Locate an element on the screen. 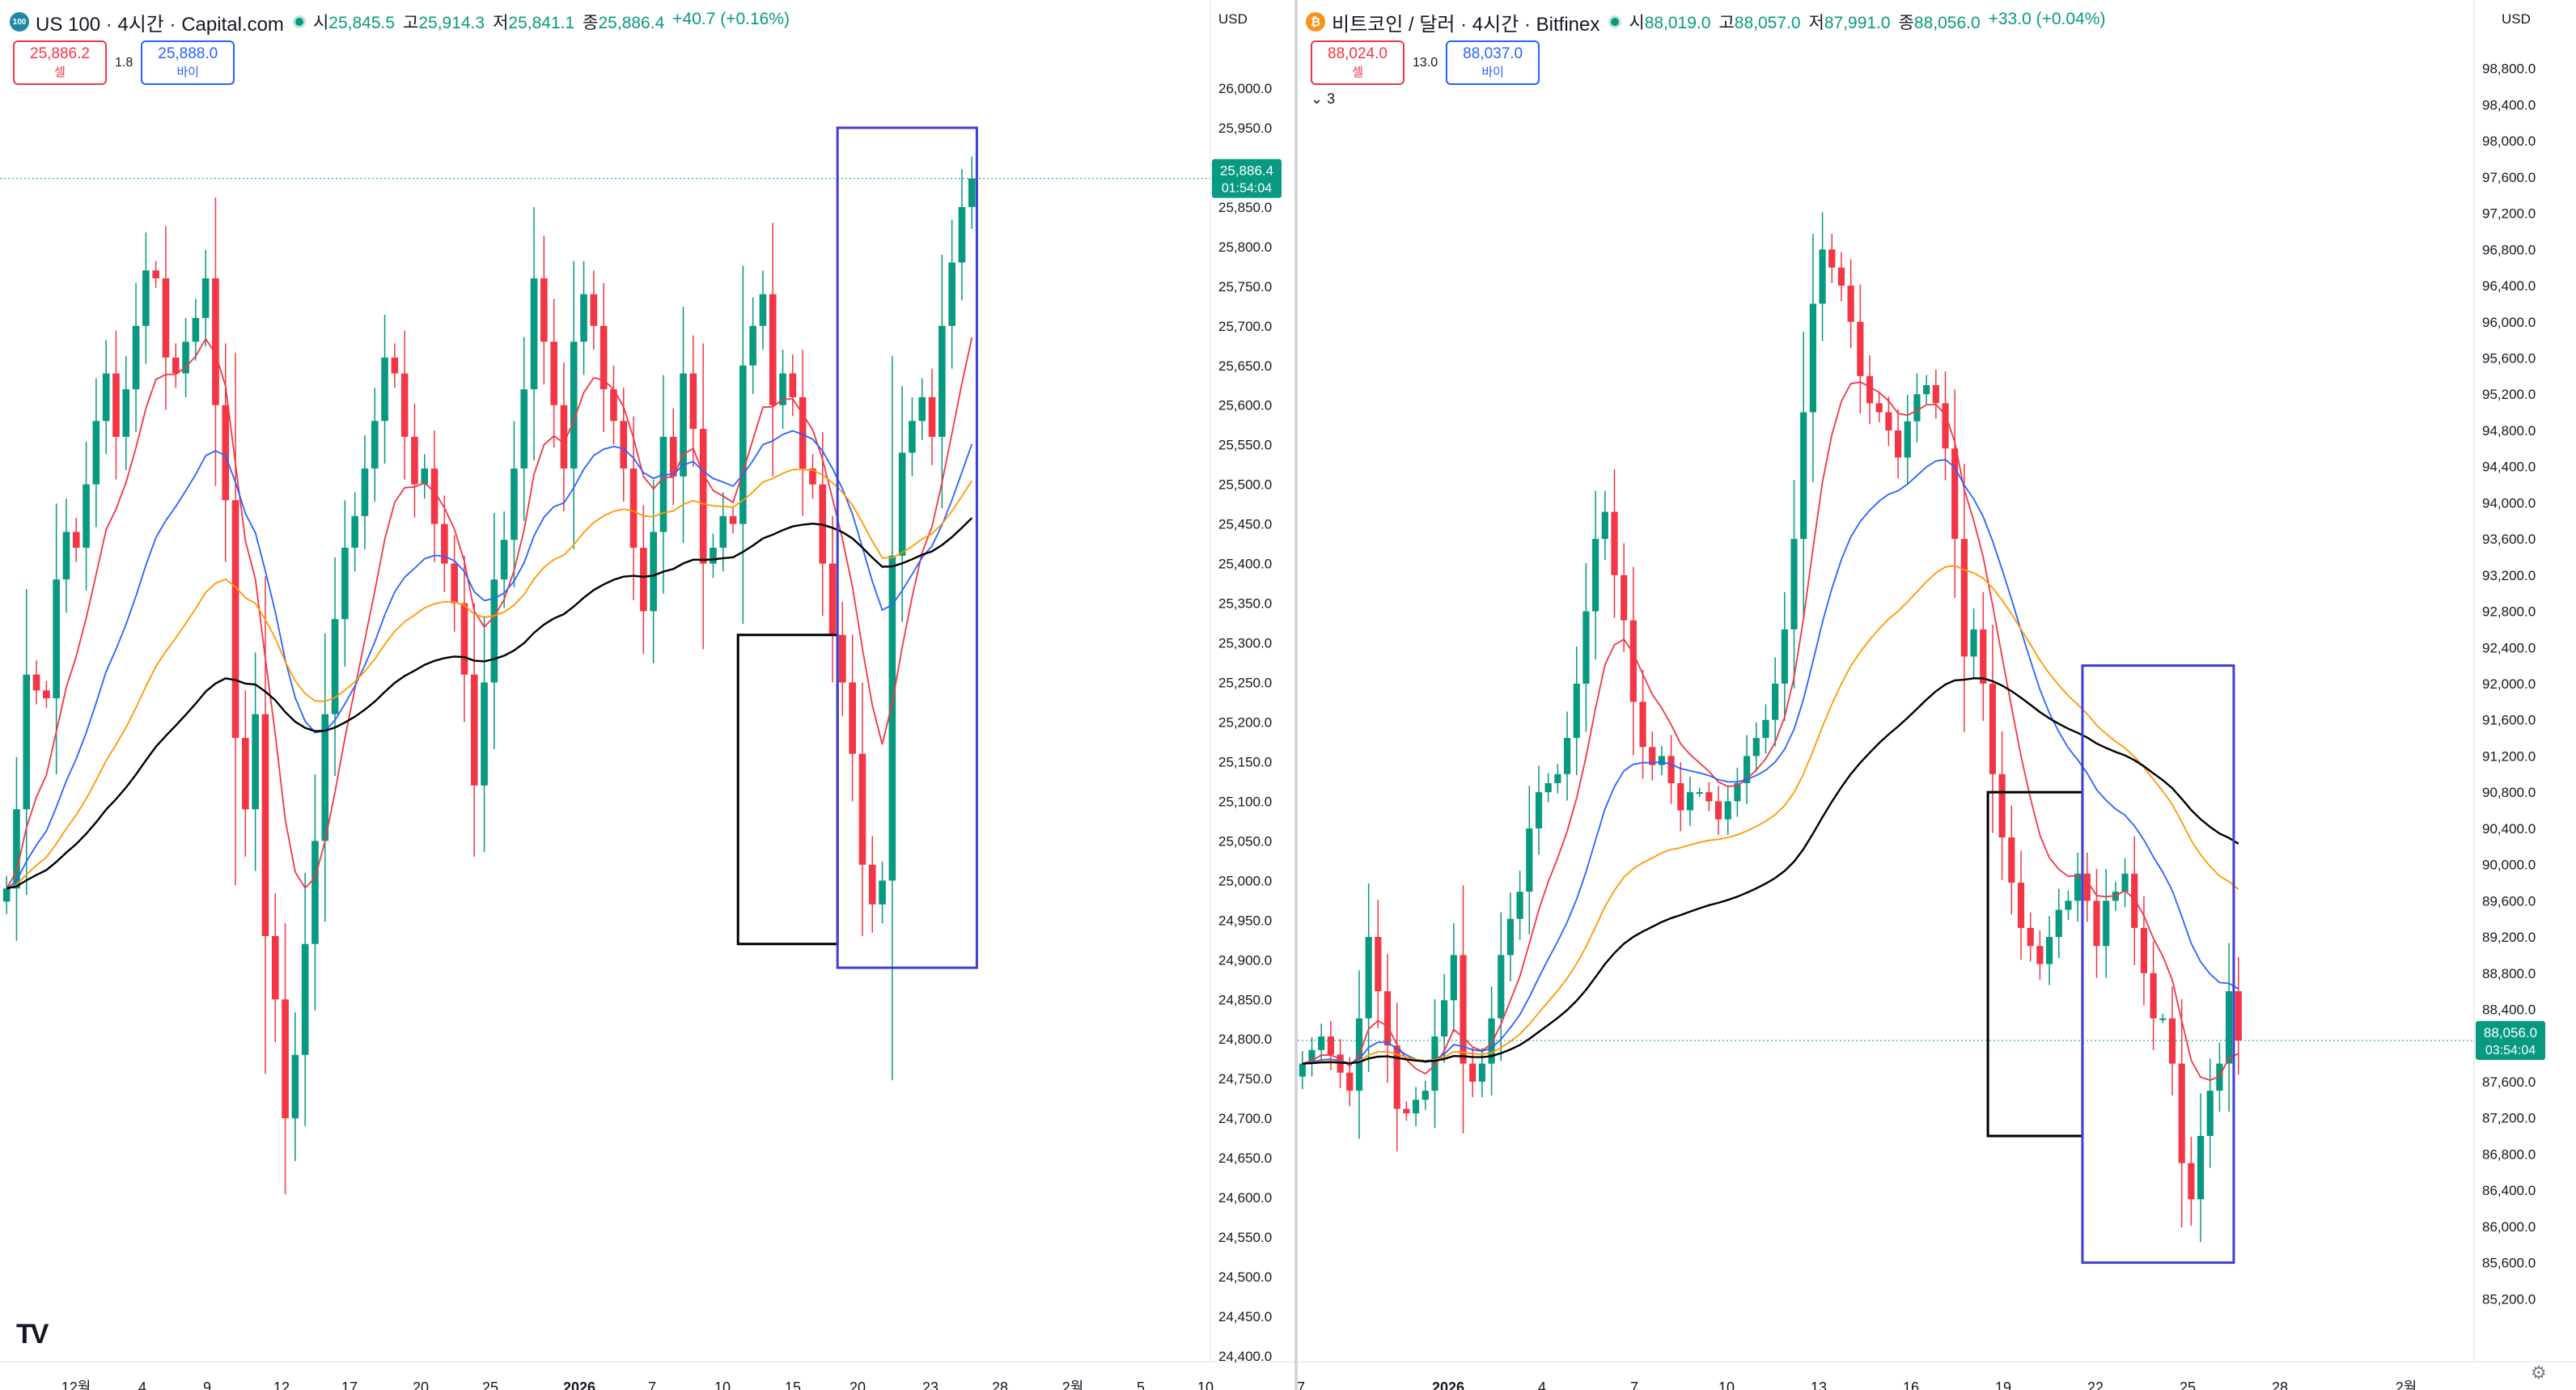 Image resolution: width=2576 pixels, height=1390 pixels. y-tick-label: 24,550.0 is located at coordinates (1245, 1237).